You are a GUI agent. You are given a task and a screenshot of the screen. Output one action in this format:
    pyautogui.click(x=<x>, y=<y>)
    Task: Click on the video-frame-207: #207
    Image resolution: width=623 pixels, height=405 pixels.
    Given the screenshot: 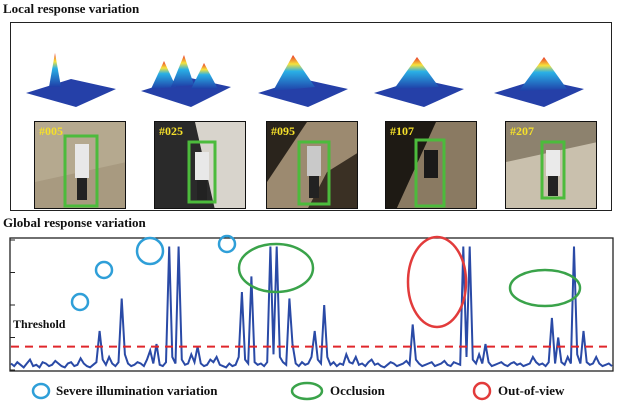 What is the action you would take?
    pyautogui.click(x=551, y=165)
    